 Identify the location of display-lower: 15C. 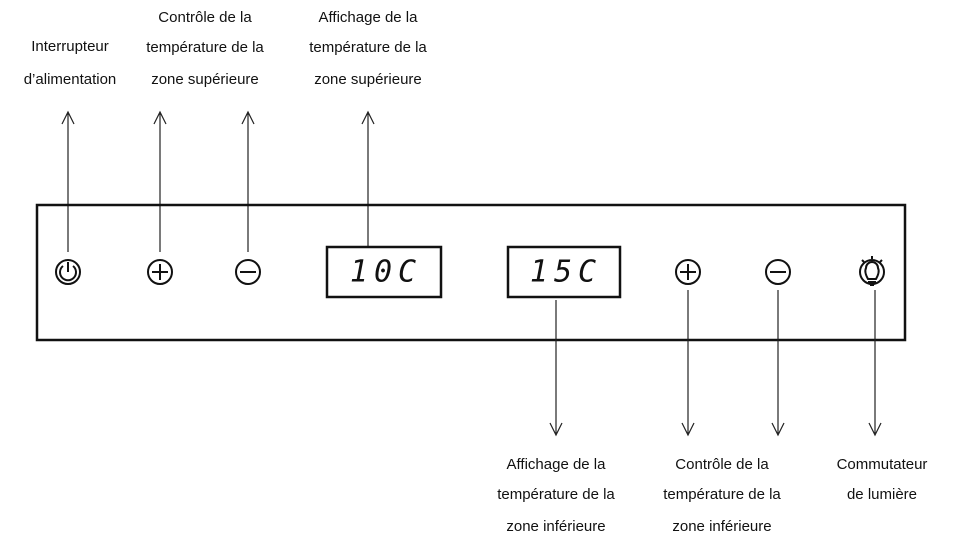
(564, 272).